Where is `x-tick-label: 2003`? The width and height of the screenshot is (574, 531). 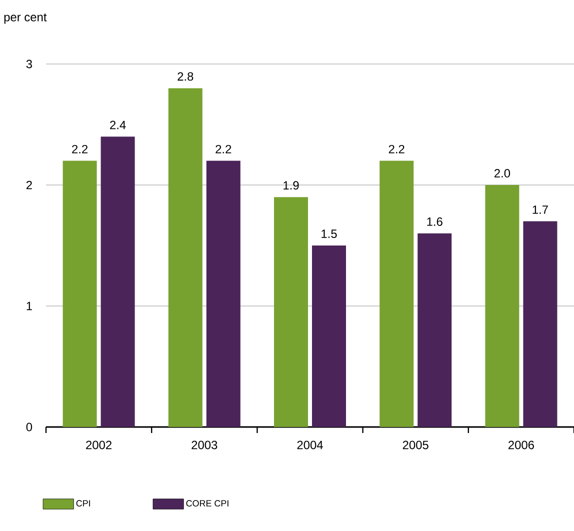
x-tick-label: 2003 is located at coordinates (205, 445).